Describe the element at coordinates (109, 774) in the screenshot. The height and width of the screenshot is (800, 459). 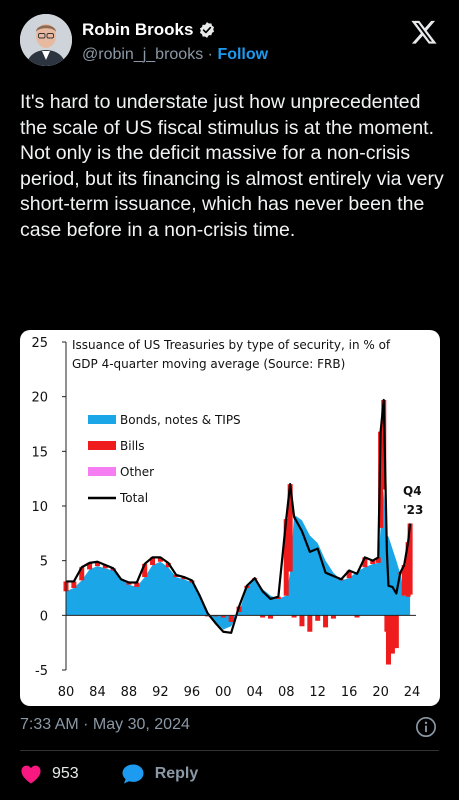
I see `action-bar: 953 Reply` at that location.